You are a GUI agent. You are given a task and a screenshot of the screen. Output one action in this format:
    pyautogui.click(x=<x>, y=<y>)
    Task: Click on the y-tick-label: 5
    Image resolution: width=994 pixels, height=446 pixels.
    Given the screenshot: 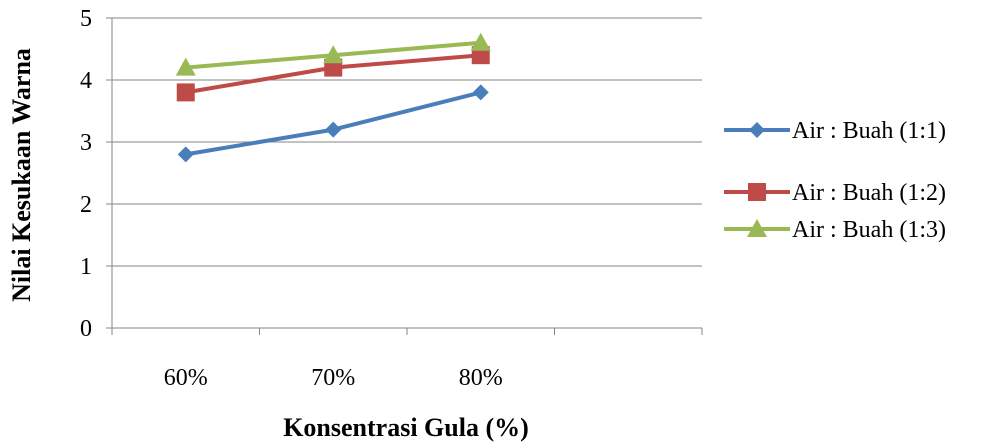 What is the action you would take?
    pyautogui.click(x=86, y=19)
    